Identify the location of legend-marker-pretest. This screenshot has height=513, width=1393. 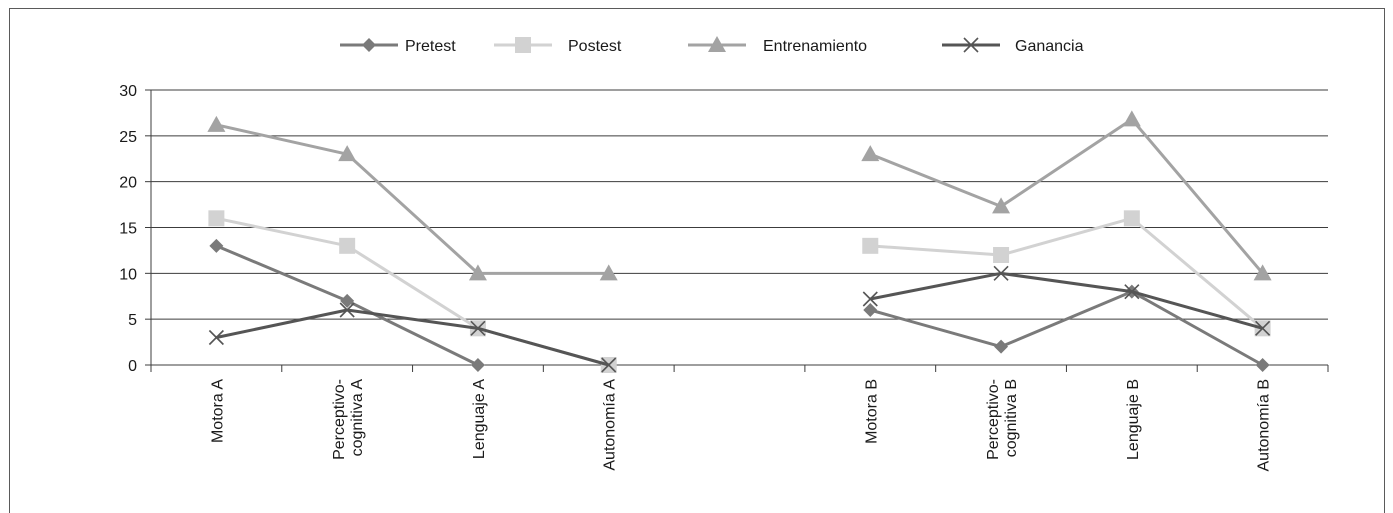
(369, 45).